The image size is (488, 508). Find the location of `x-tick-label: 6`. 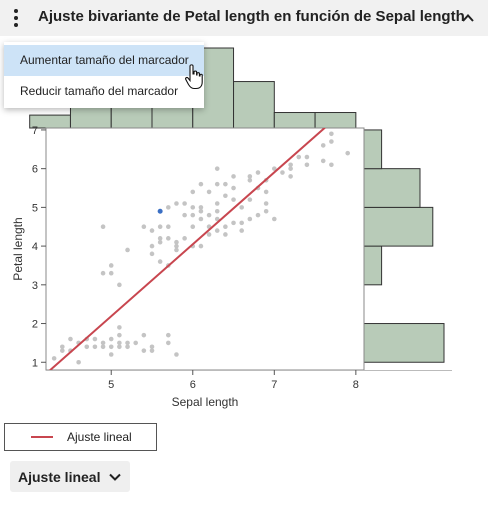

x-tick-label: 6 is located at coordinates (193, 385).